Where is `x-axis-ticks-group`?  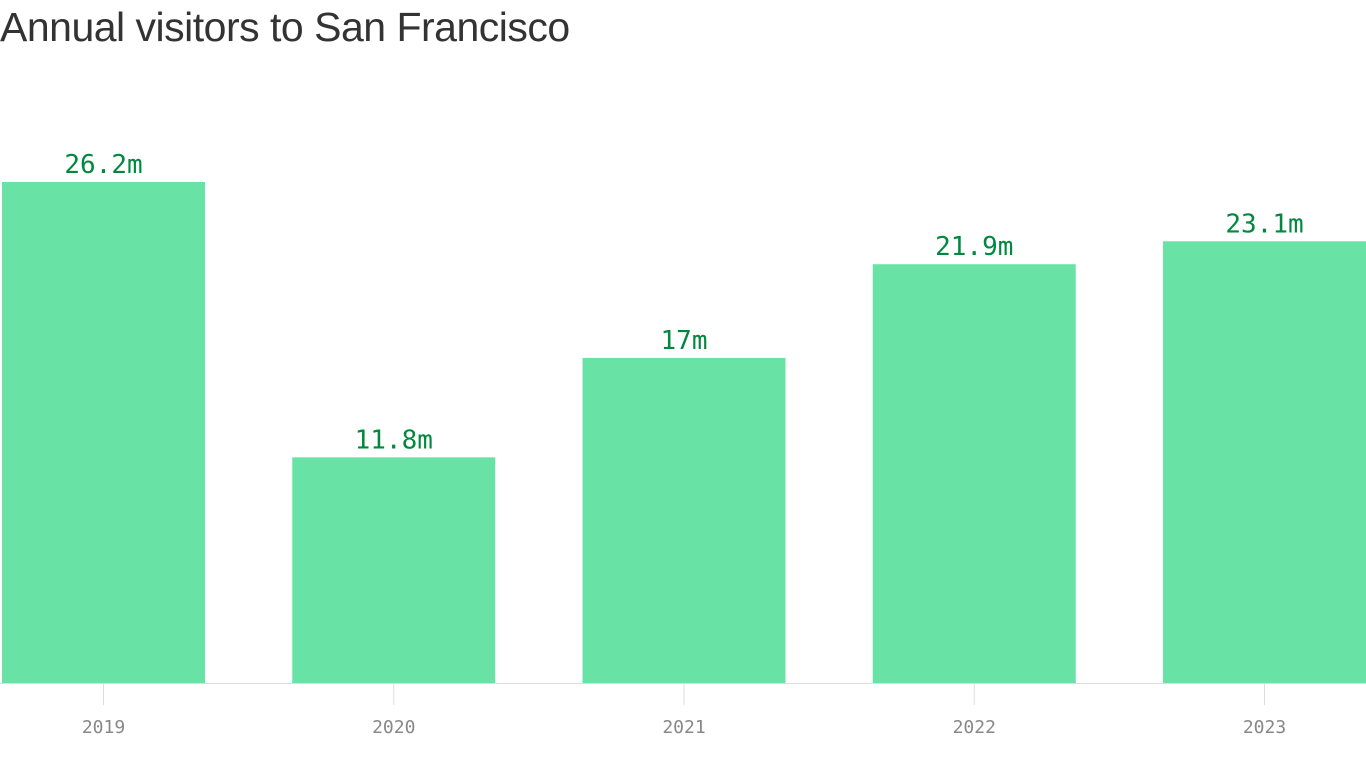
x-axis-ticks-group is located at coordinates (684, 694).